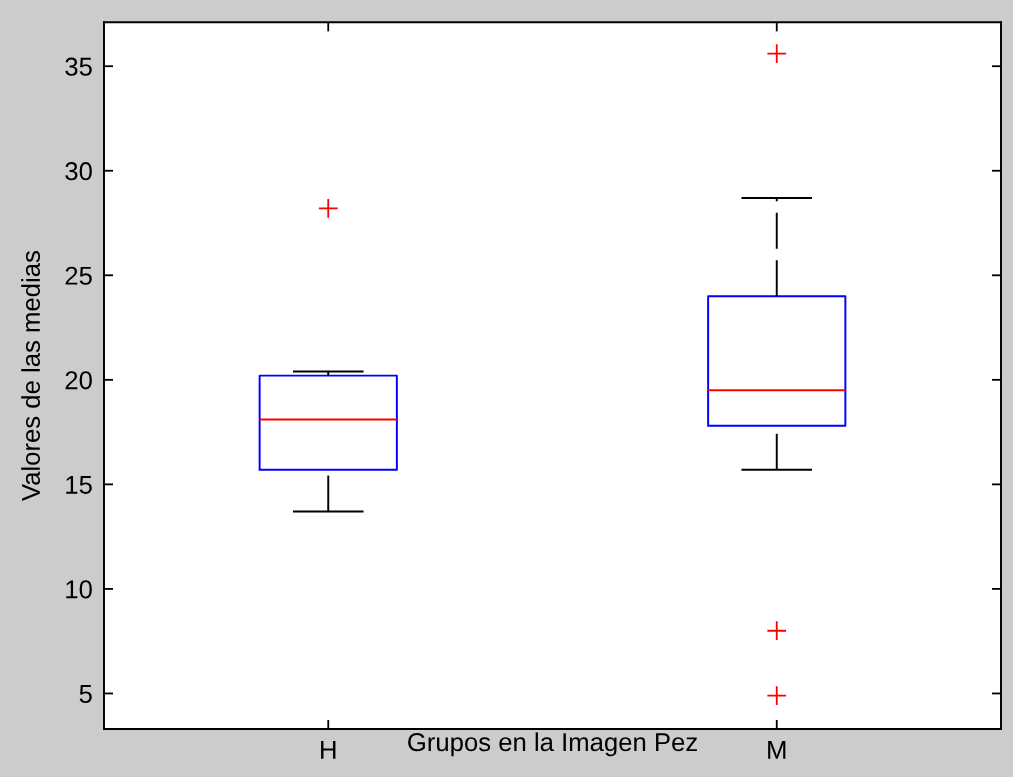 The height and width of the screenshot is (777, 1013). What do you see at coordinates (31, 376) in the screenshot?
I see `y-axis-title: Valores de las medias` at bounding box center [31, 376].